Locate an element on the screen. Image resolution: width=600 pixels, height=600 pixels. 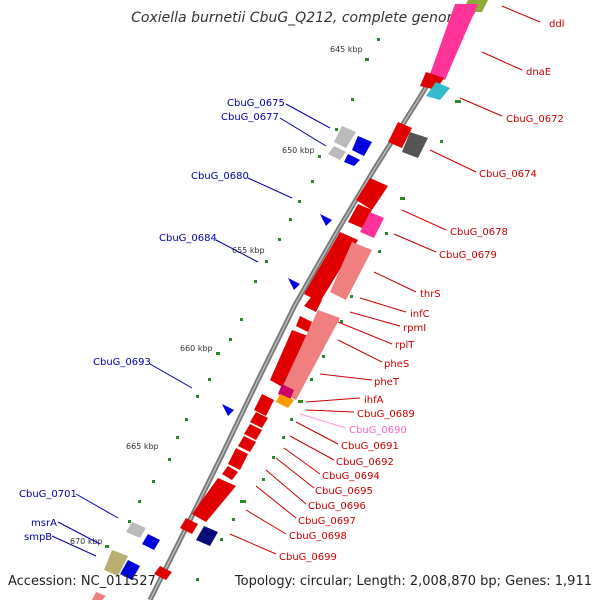
tick-label: 670 kbp is located at coordinates (86, 541).